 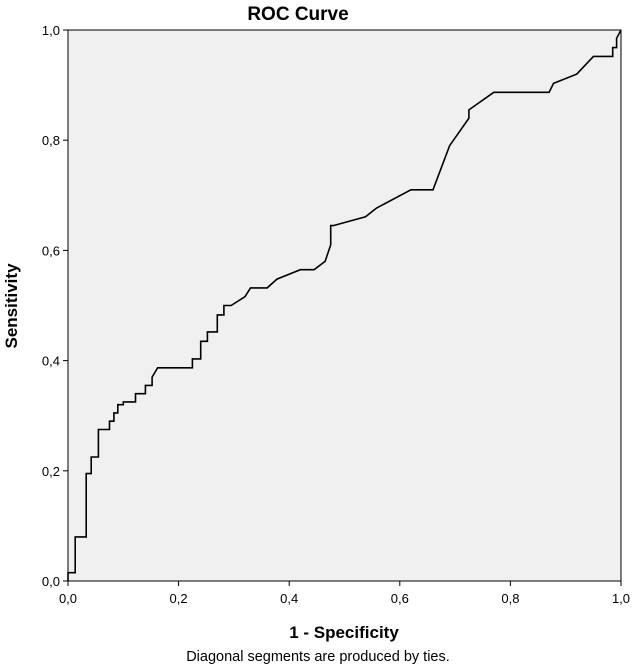 What do you see at coordinates (179, 598) in the screenshot?
I see `x-tick-label: 0,2` at bounding box center [179, 598].